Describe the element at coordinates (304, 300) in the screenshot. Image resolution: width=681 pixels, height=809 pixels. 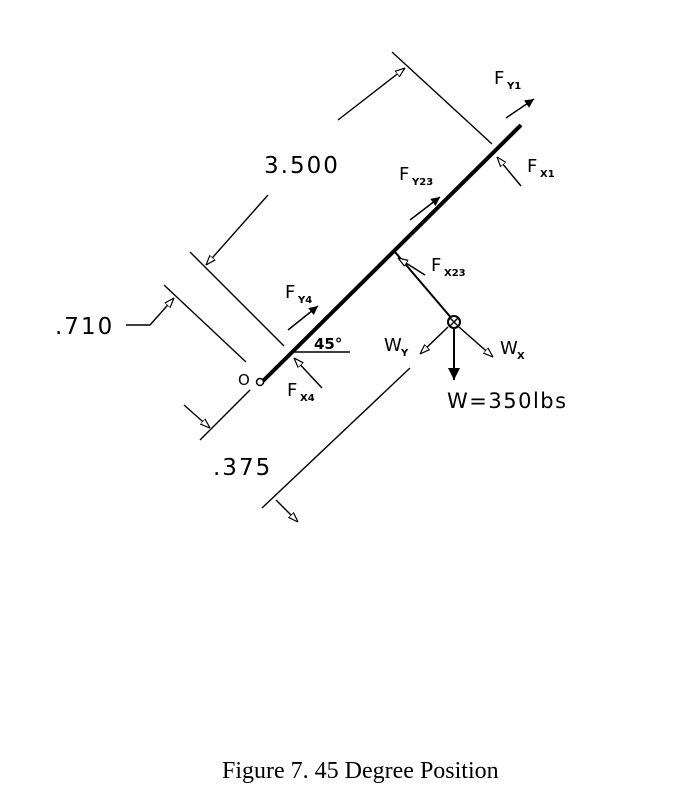
I see `svg-text: Y4` at that location.